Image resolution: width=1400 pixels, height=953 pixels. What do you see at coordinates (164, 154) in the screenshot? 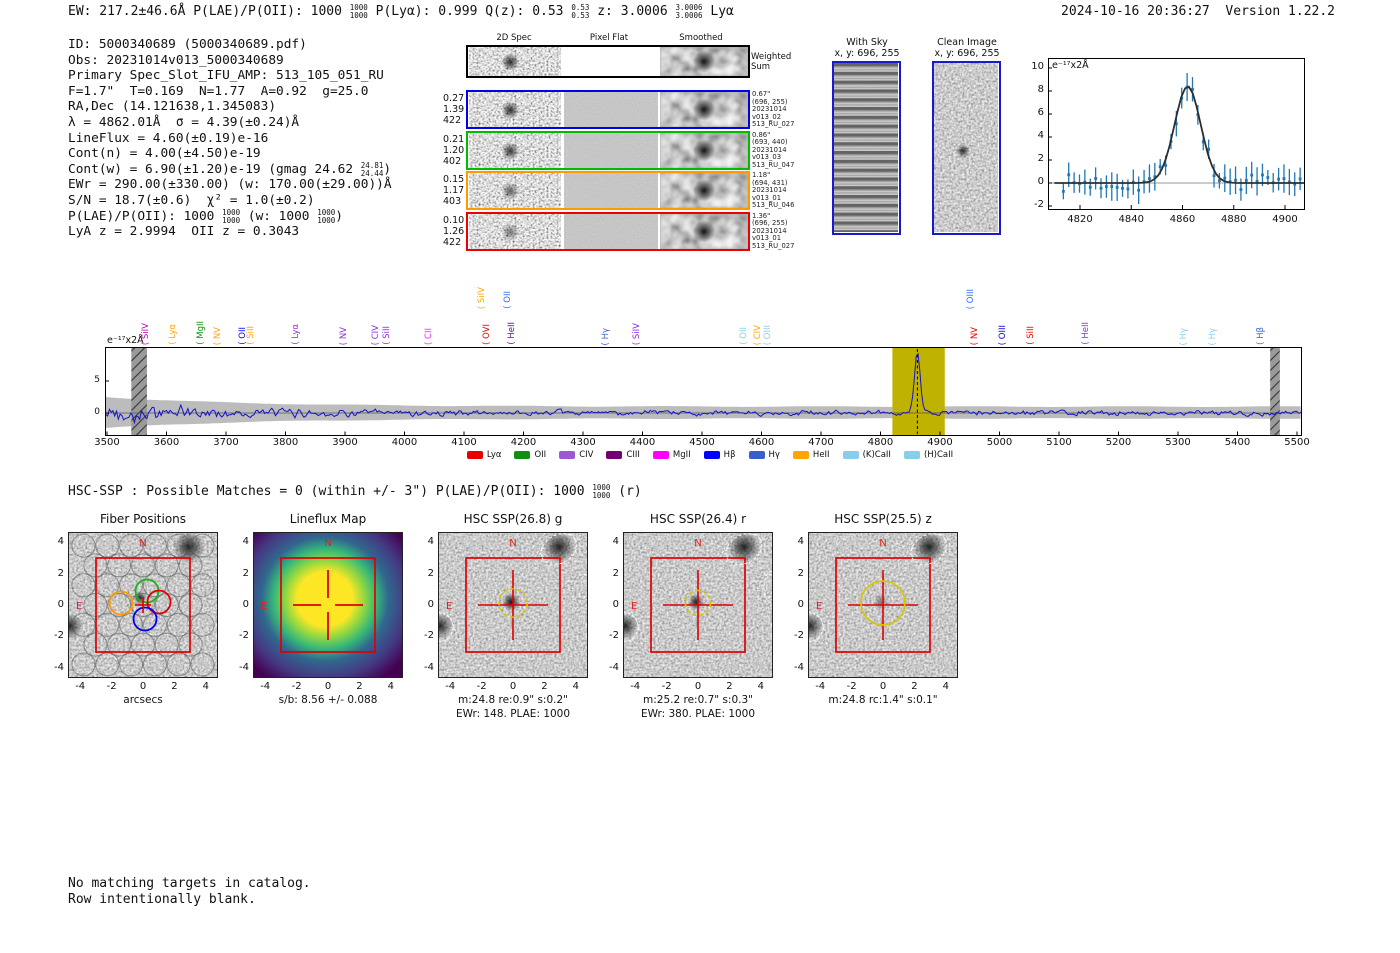
I see `info-line-text: Cont(n) = 4.00(±4.50)e-19` at bounding box center [164, 154].